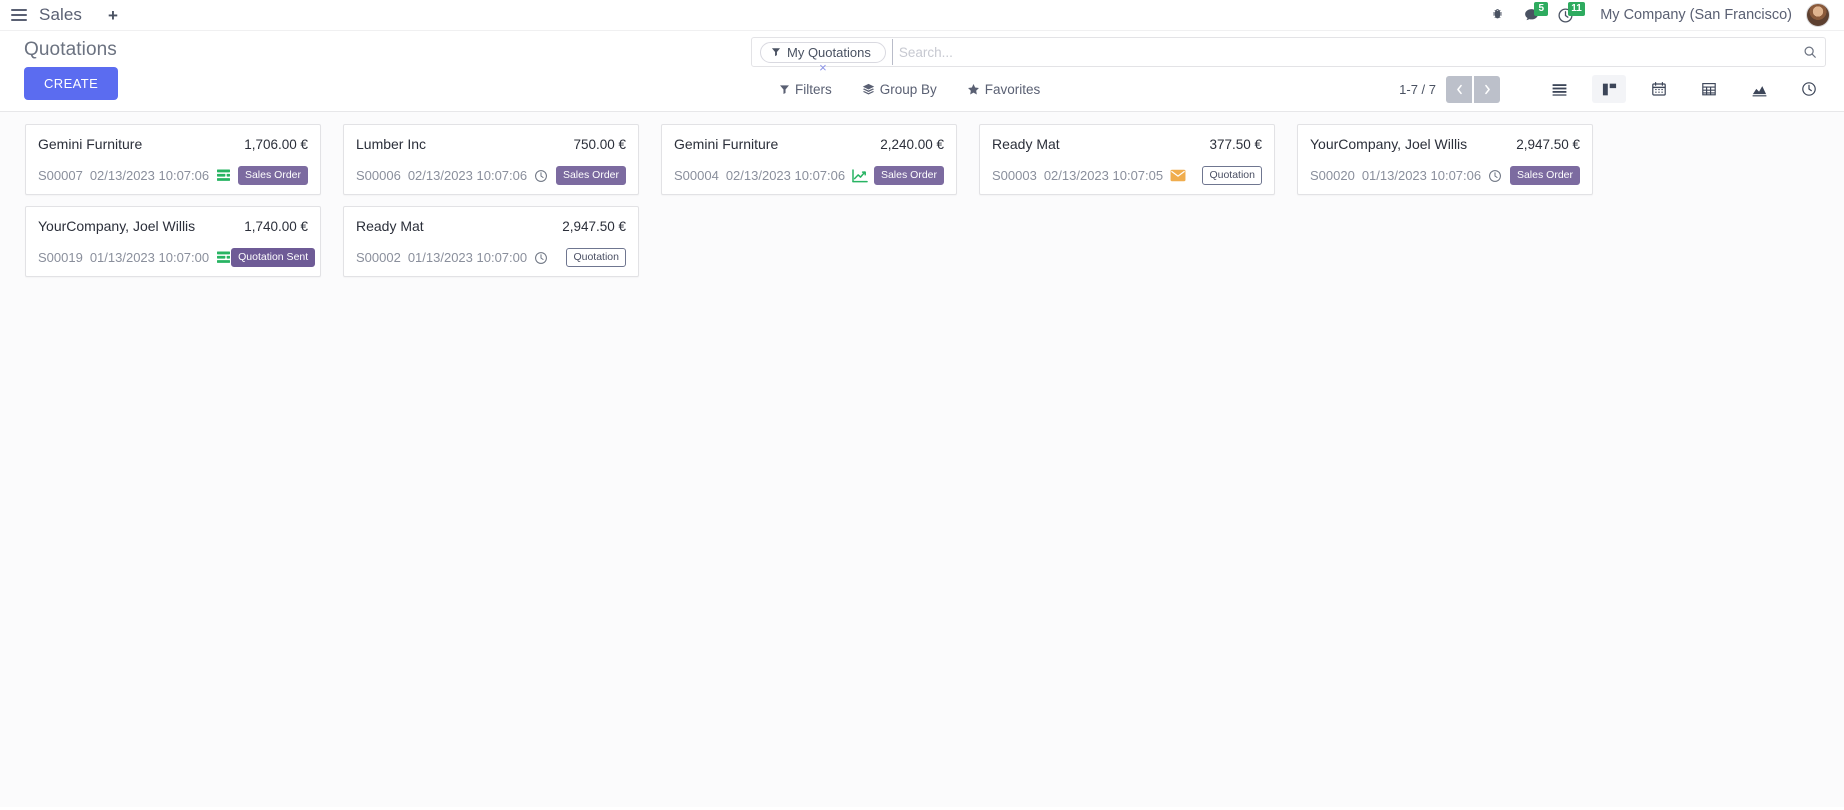  Describe the element at coordinates (113, 15) in the screenshot. I see `new-record-plus-icon: +` at that location.